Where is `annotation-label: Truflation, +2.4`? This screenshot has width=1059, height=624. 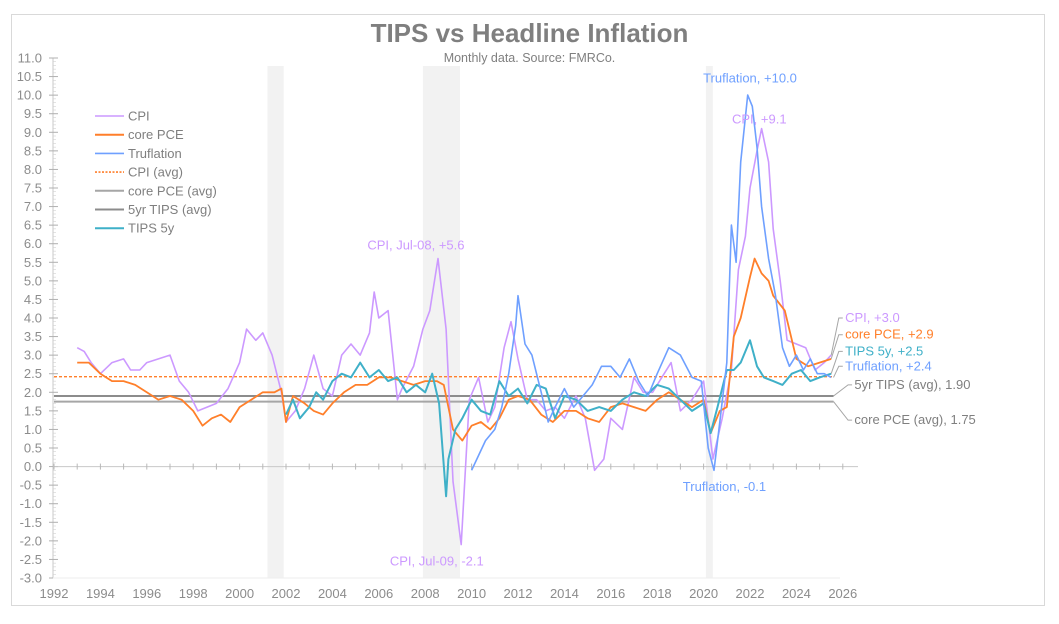 annotation-label: Truflation, +2.4 is located at coordinates (888, 365).